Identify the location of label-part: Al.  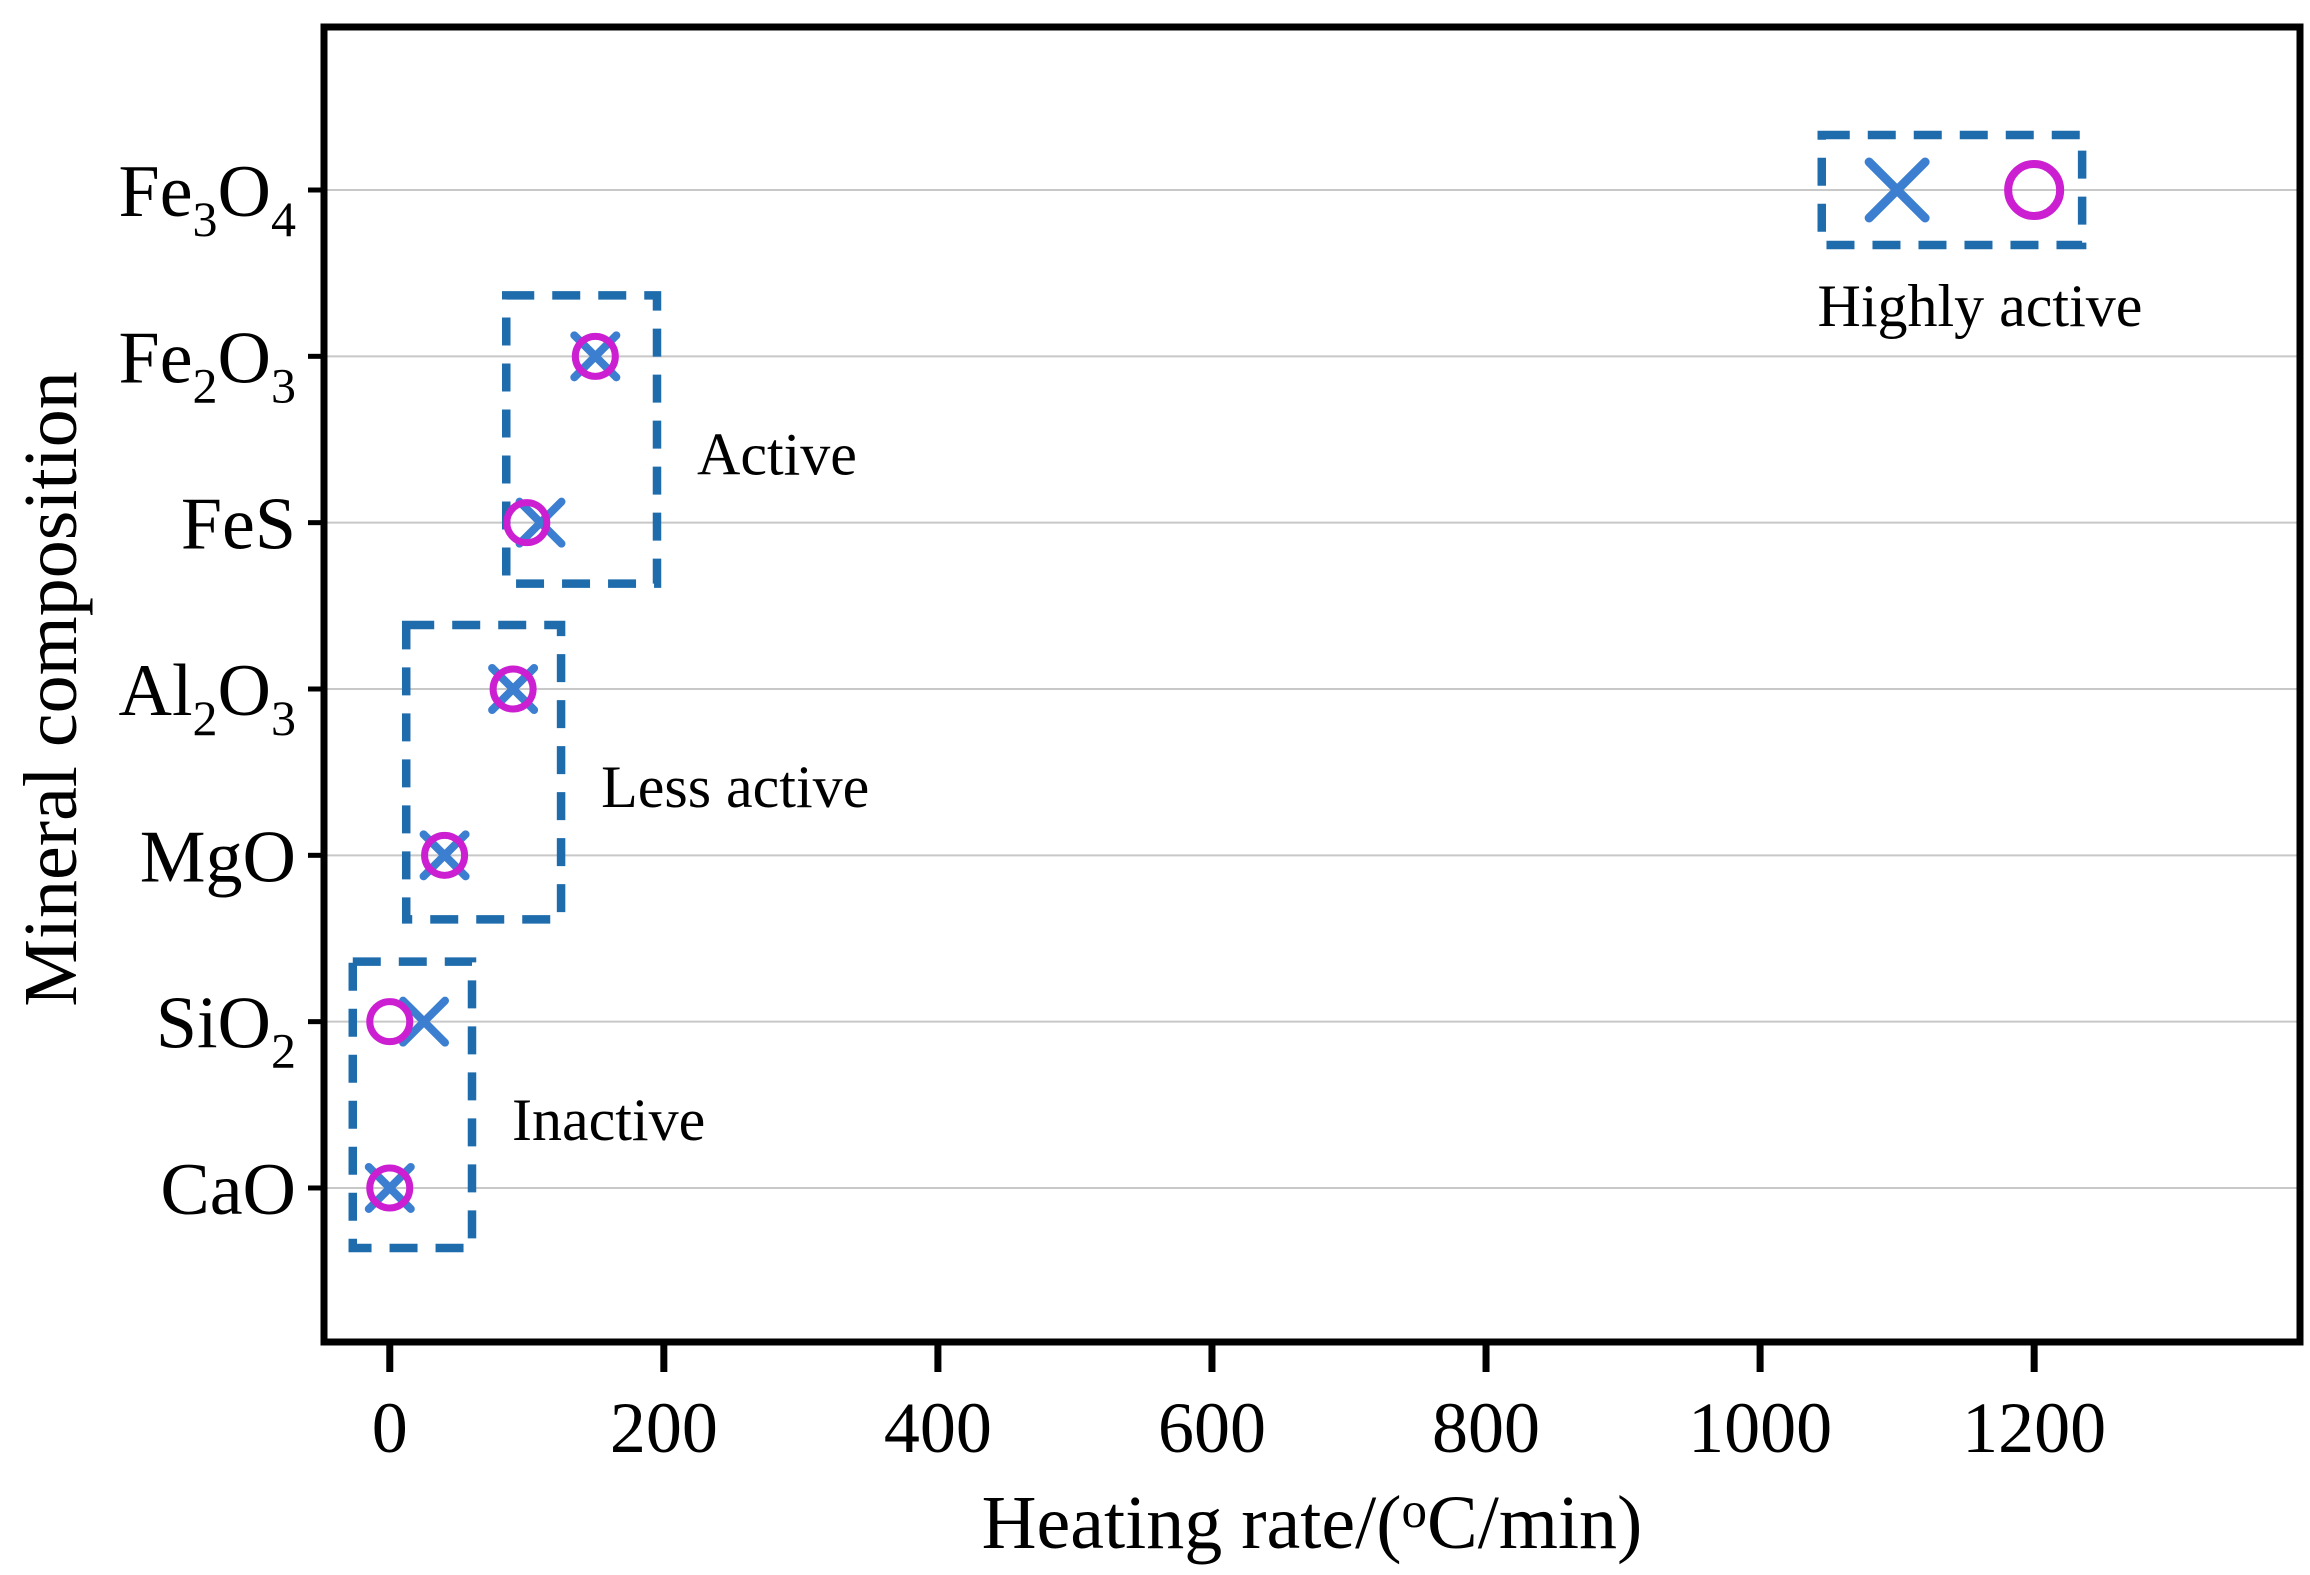
(156, 691).